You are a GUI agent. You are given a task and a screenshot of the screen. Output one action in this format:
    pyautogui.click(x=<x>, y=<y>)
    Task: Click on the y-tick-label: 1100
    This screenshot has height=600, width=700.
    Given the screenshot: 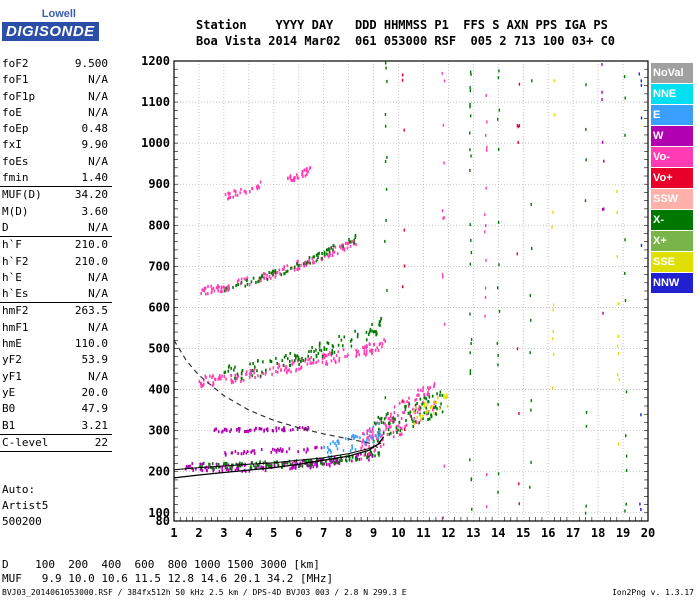 What is the action you would take?
    pyautogui.click(x=155, y=102)
    